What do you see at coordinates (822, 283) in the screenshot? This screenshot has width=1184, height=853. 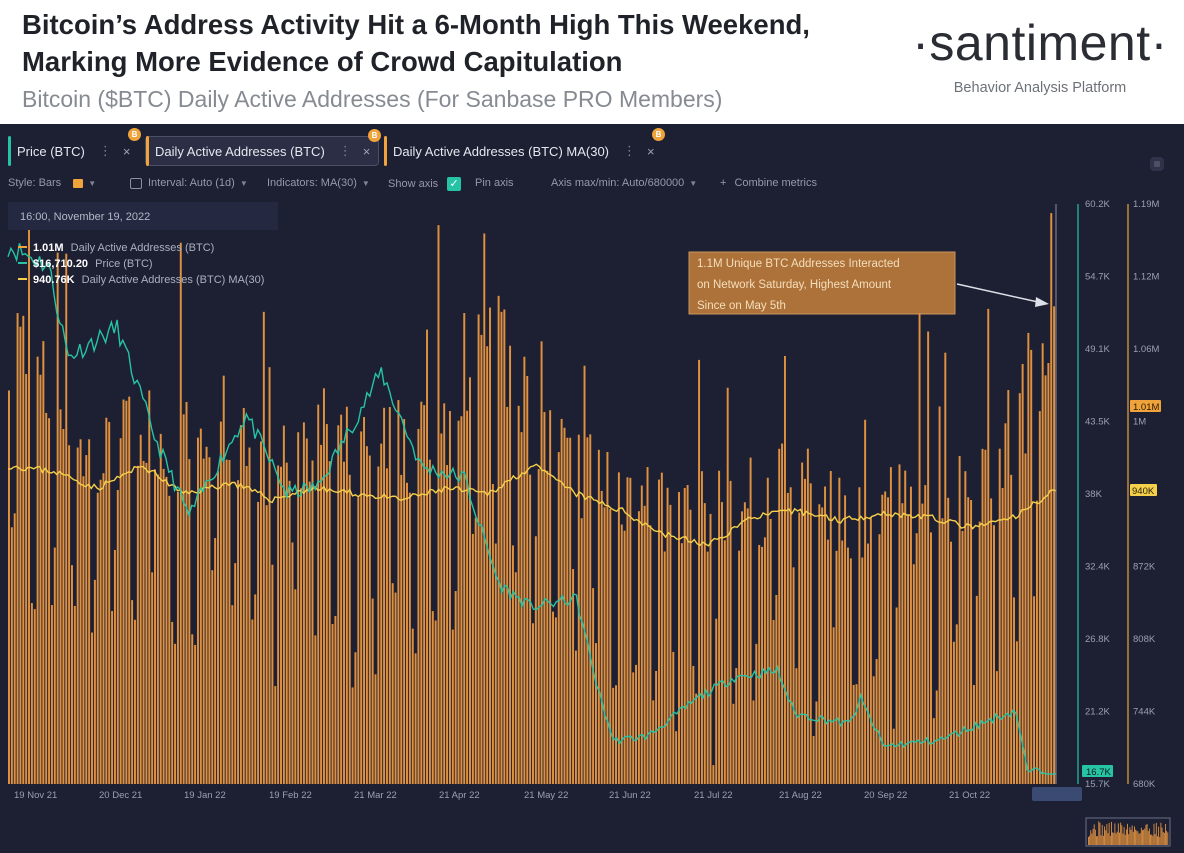 I see `annotation-box` at bounding box center [822, 283].